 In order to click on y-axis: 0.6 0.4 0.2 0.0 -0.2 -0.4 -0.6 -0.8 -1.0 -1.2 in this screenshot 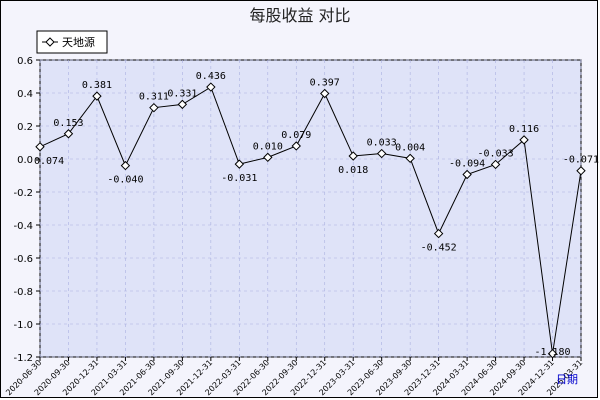, I will do `click(26, 210)`.